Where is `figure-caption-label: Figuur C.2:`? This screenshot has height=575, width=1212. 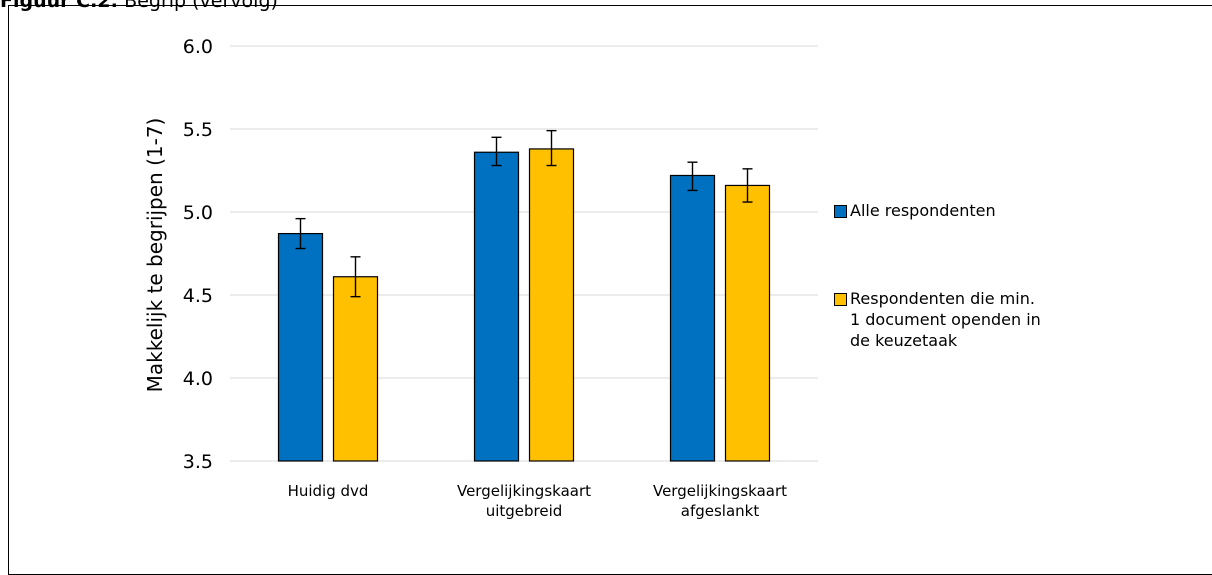 figure-caption-label: Figuur C.2: is located at coordinates (59, 6).